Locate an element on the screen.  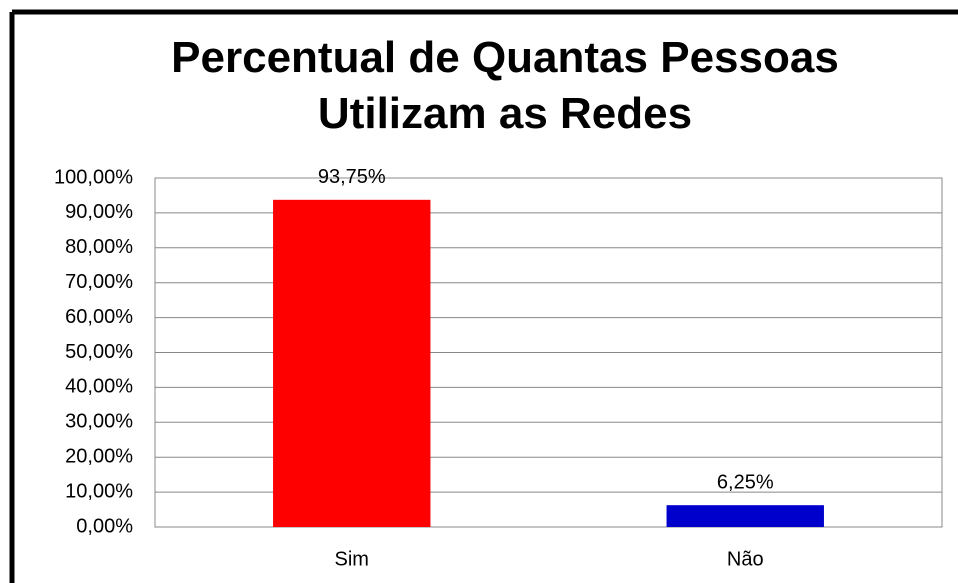
y-tick-label: 20,00% is located at coordinates (99, 456).